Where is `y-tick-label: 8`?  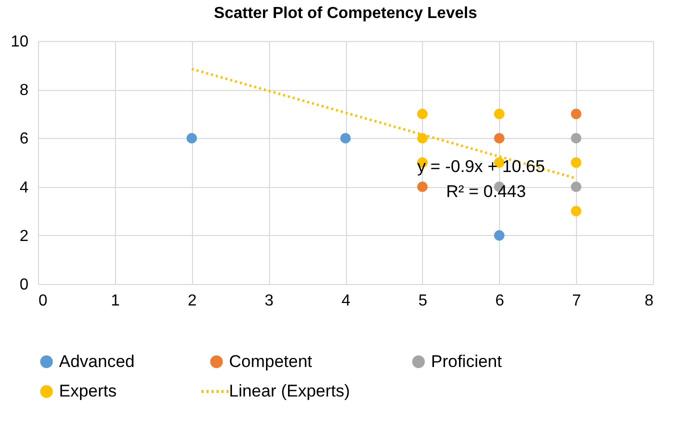 y-tick-label: 8 is located at coordinates (24, 91).